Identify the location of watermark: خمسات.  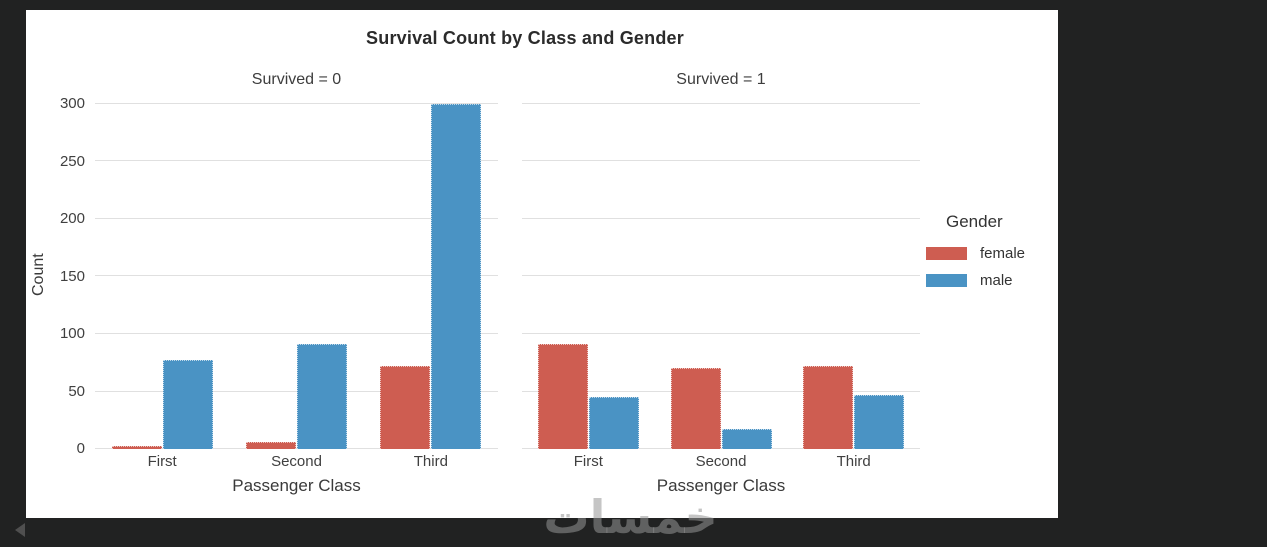
(630, 517).